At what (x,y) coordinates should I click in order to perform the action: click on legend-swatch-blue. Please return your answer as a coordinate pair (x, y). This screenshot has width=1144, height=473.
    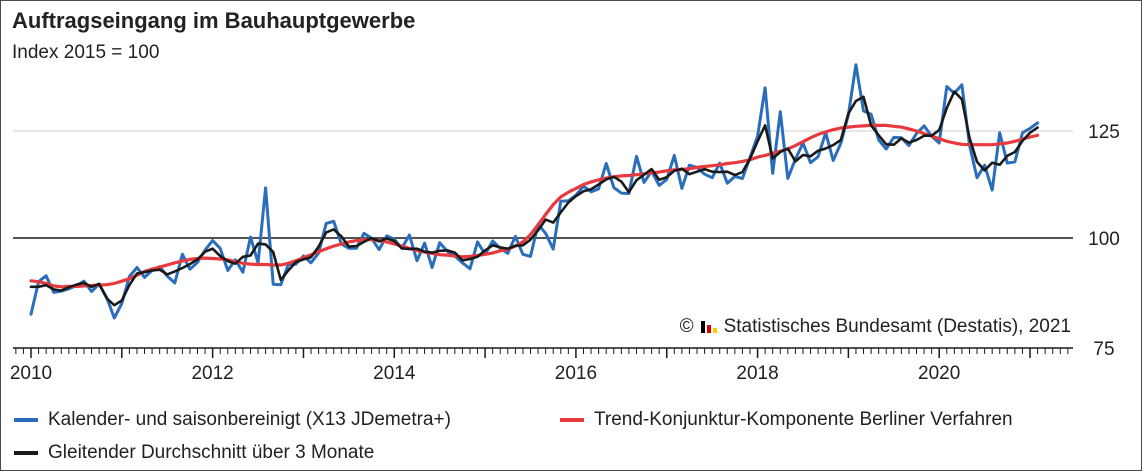
    Looking at the image, I should click on (26, 420).